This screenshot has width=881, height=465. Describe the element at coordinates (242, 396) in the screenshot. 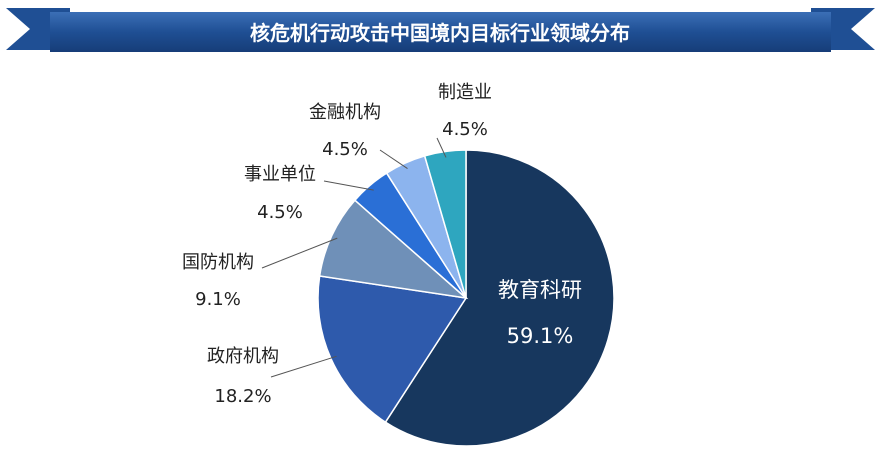

I see `slice-value-government: 18.2%` at that location.